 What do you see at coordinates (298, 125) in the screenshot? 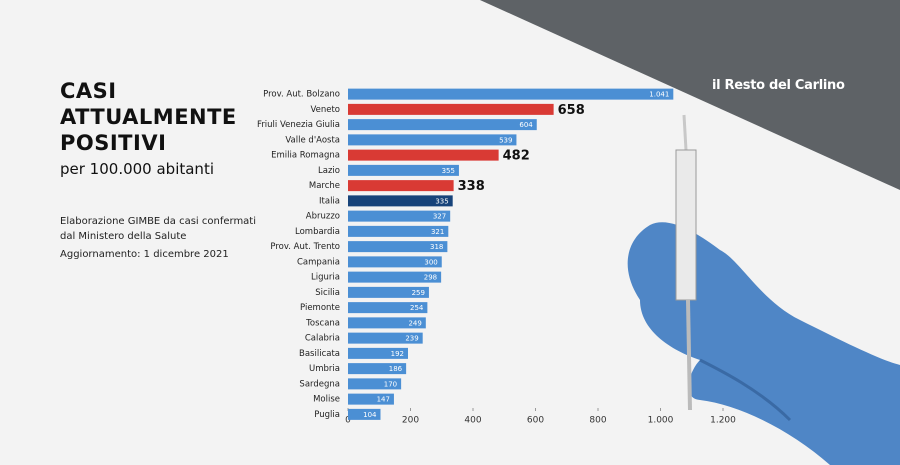
I see `category-label: Friuli Venezia Giulia` at bounding box center [298, 125].